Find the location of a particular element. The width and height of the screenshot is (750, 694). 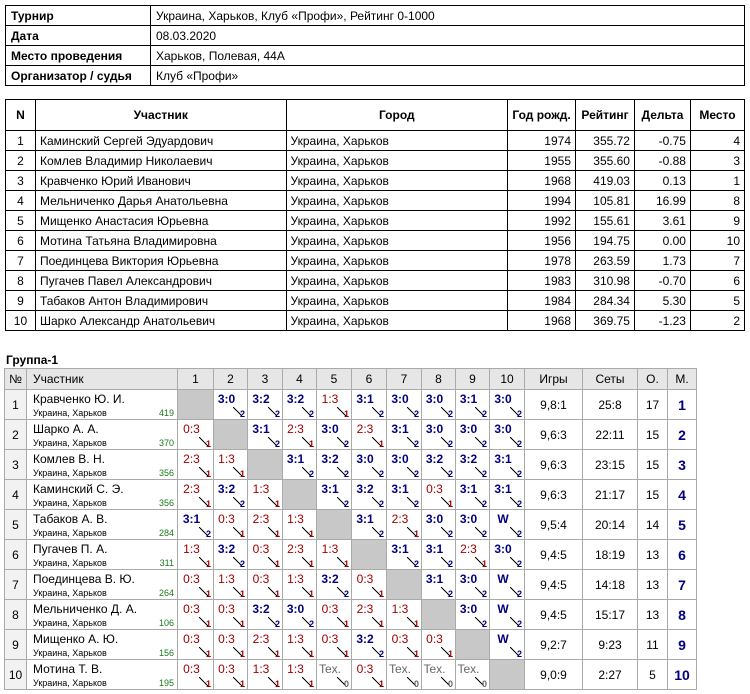

participants-column-header: Рейтинг is located at coordinates (605, 115).